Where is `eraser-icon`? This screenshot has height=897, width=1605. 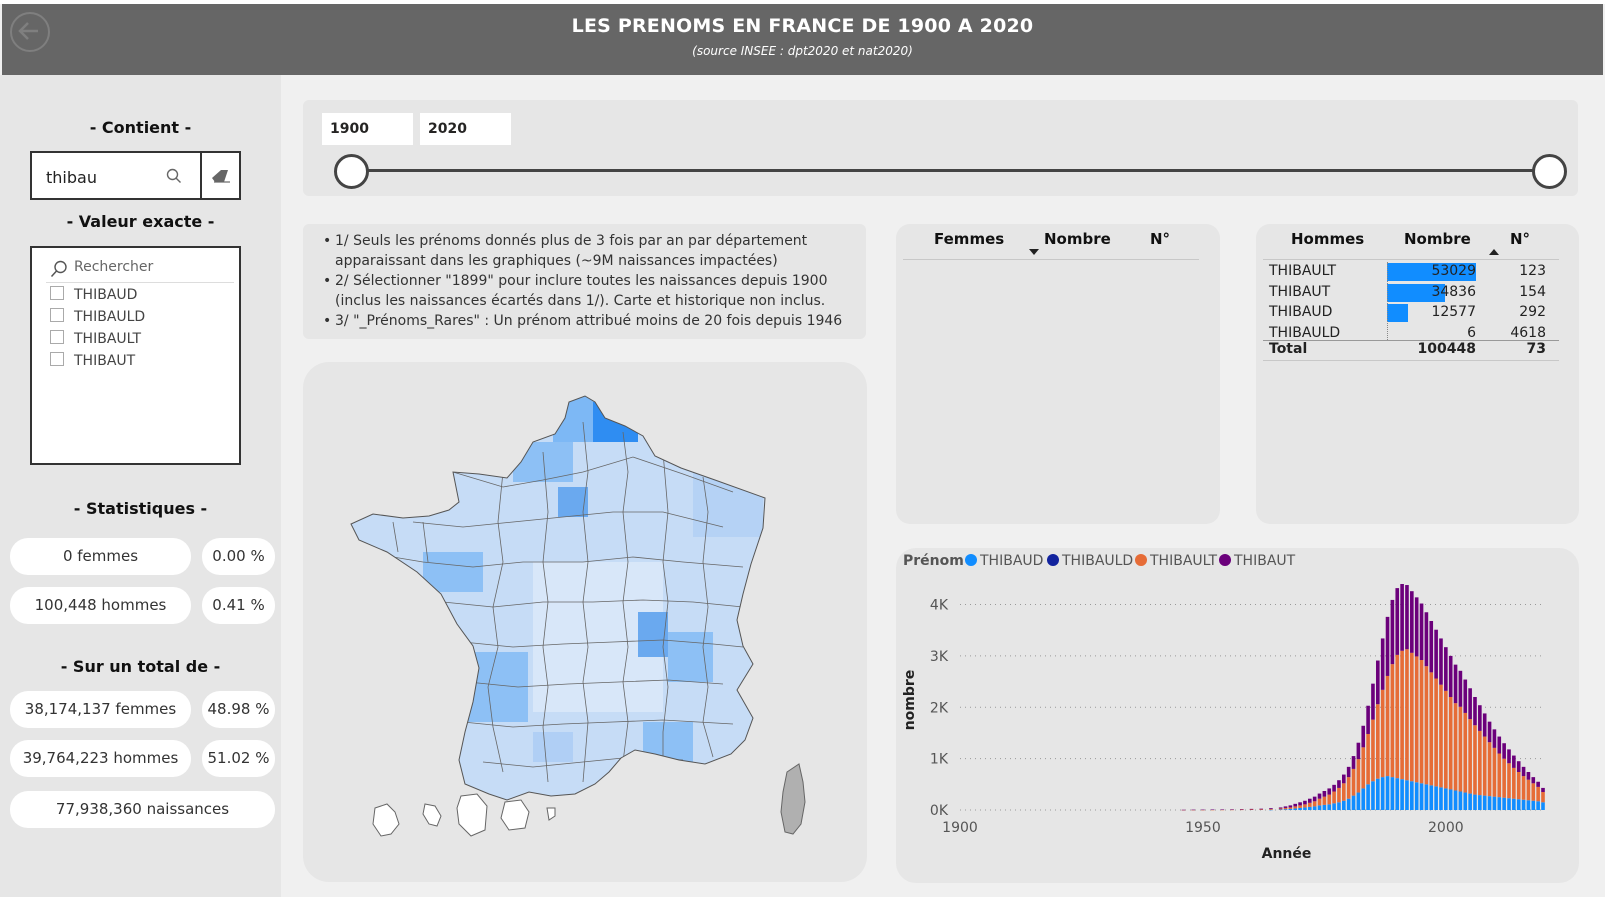
eraser-icon is located at coordinates (221, 176).